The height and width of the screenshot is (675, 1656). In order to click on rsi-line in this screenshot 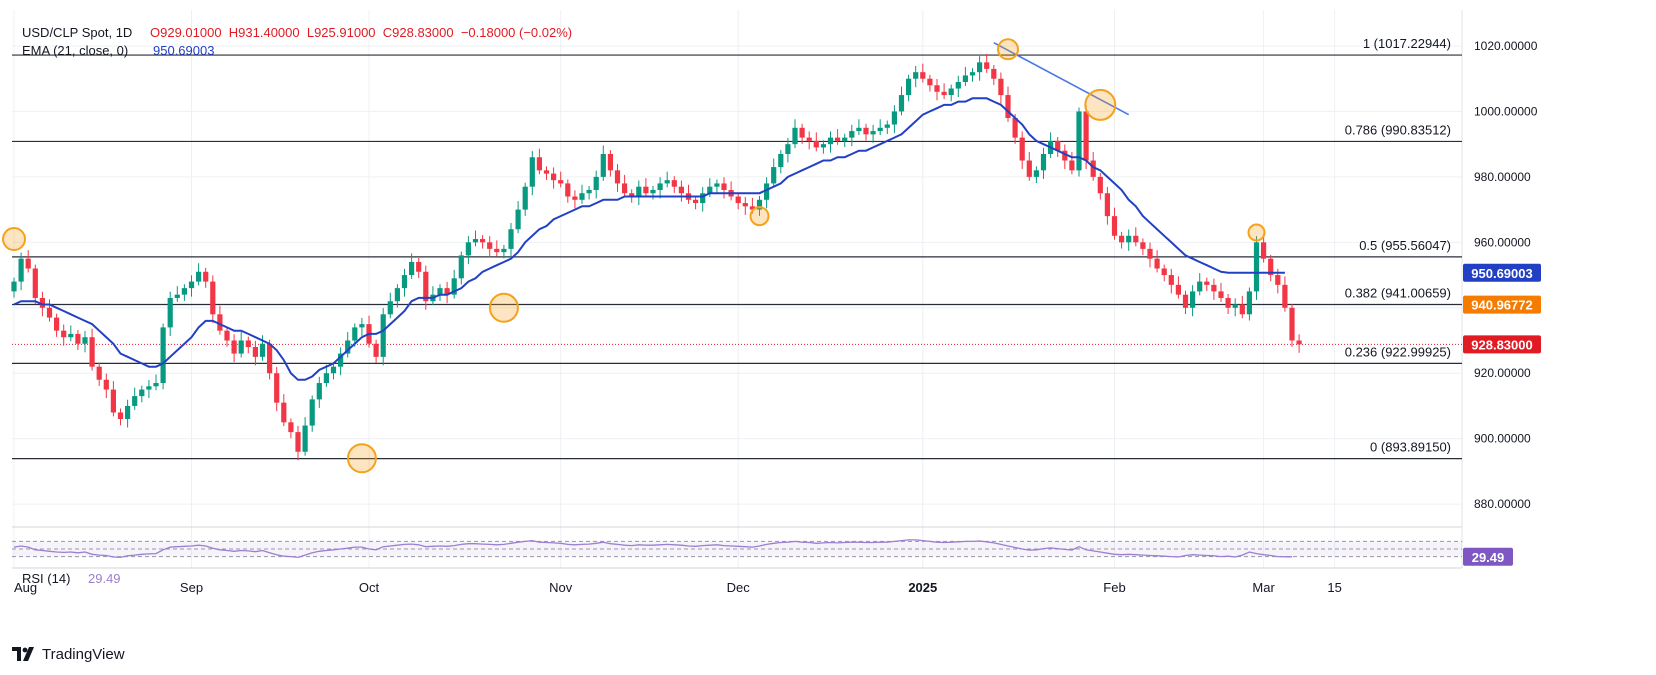, I will do `click(652, 549)`.